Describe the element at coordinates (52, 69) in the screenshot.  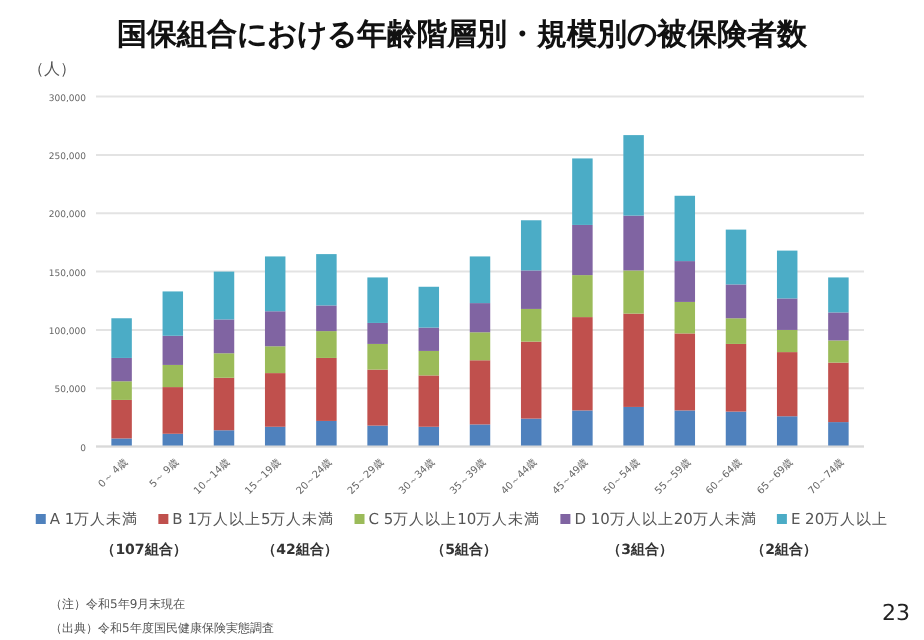
I see `y-axis-title: （人）` at that location.